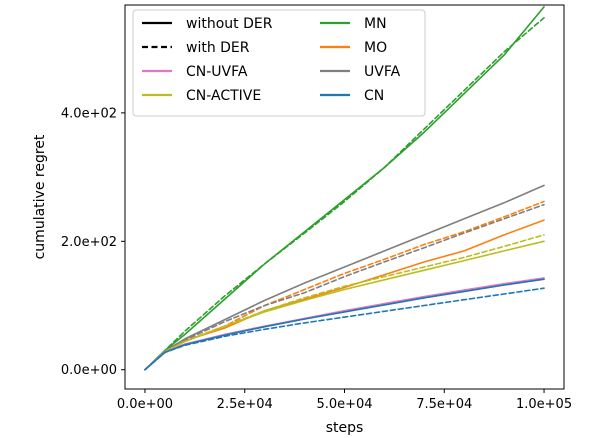  I want to click on x-axis: 0.0e+00 2.5e+04 5.0e+04 7.5e+04 1.0e+05, so click(344, 400).